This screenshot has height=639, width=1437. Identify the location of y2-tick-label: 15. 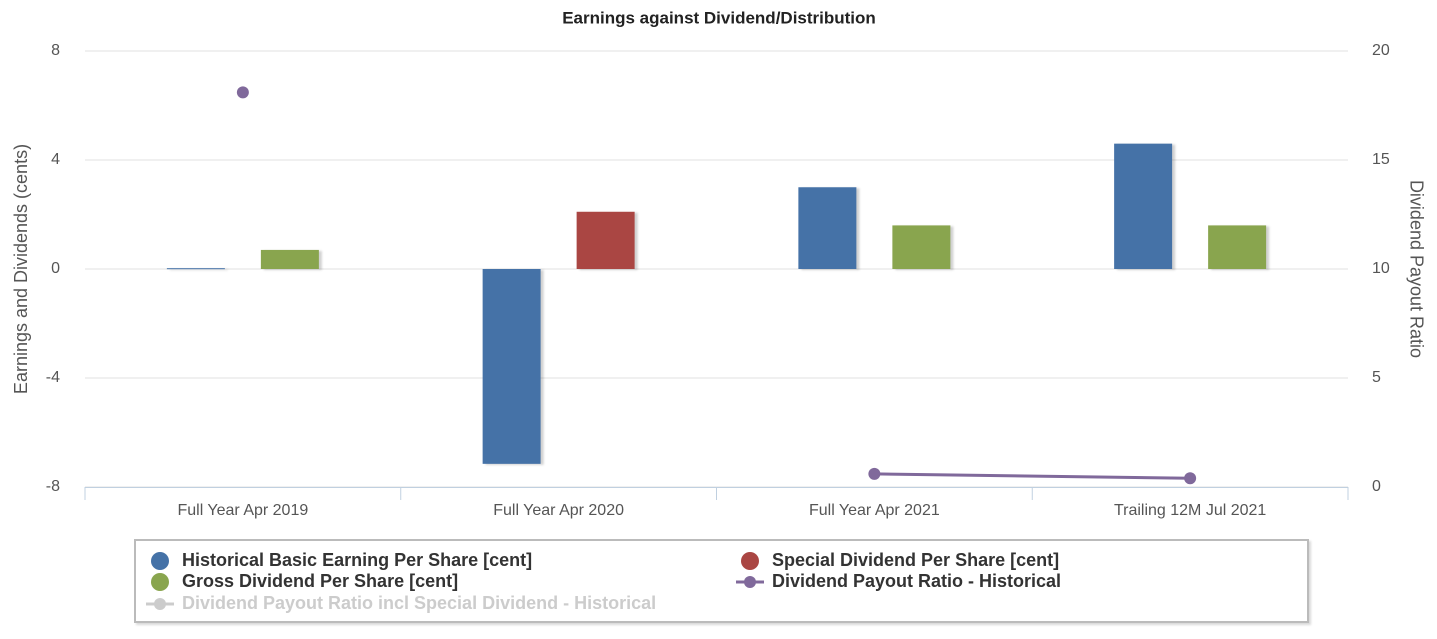
(1381, 159).